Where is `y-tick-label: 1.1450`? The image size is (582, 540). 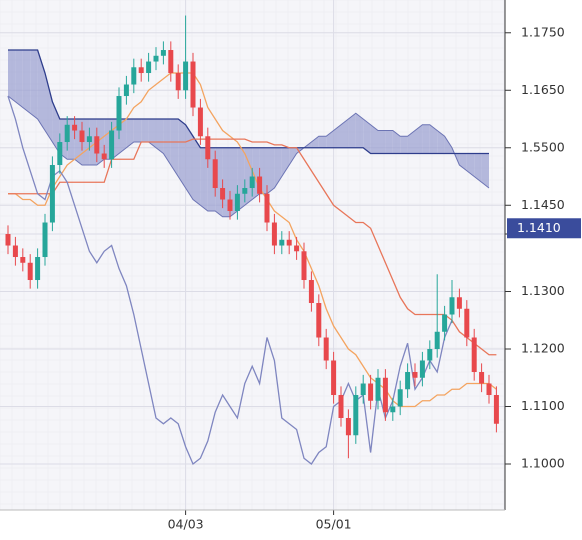 y-tick-label: 1.1450 is located at coordinates (543, 204).